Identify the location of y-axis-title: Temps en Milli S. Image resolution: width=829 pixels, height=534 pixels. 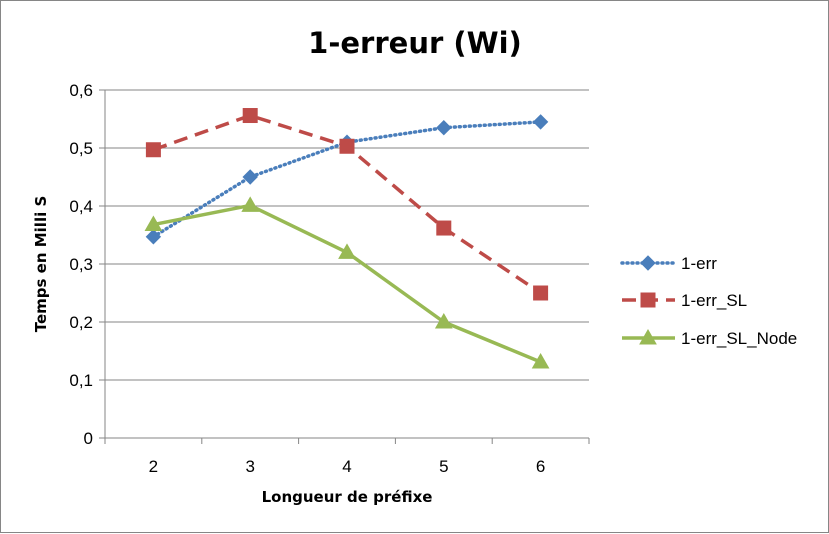
(41, 264).